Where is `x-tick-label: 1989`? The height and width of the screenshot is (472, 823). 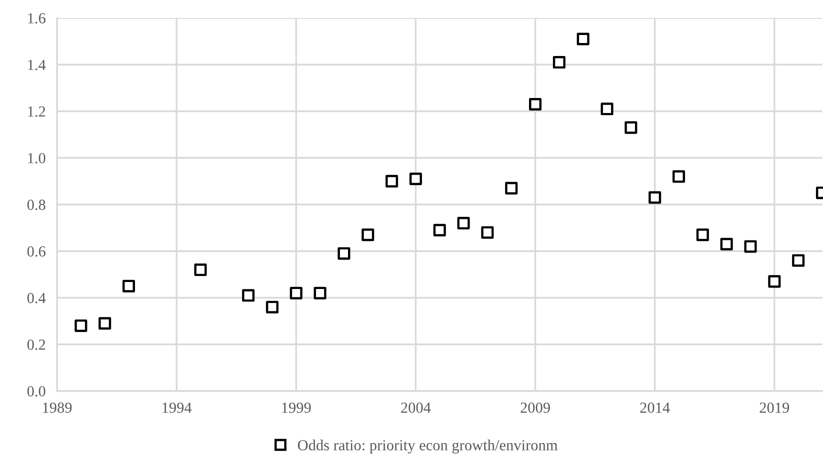 x-tick-label: 1989 is located at coordinates (57, 407).